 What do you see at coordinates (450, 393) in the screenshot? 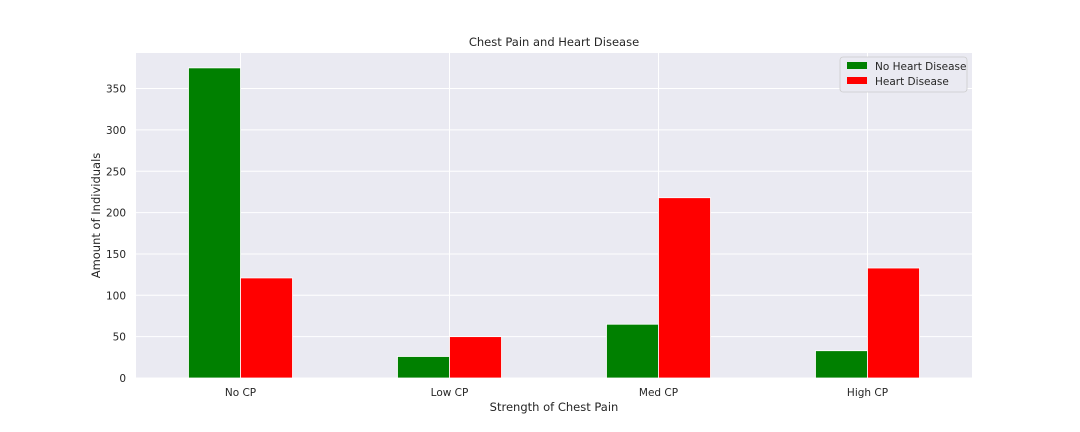
I see `x-tick-label: Low CP` at bounding box center [450, 393].